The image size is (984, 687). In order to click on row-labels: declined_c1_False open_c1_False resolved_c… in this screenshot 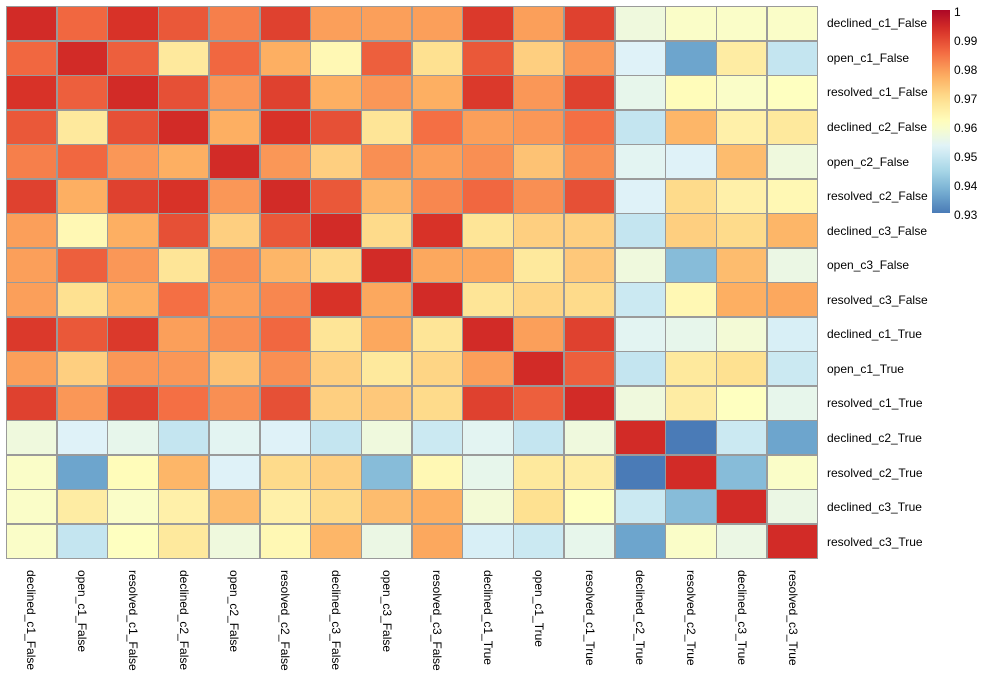, I will do `click(884, 282)`.